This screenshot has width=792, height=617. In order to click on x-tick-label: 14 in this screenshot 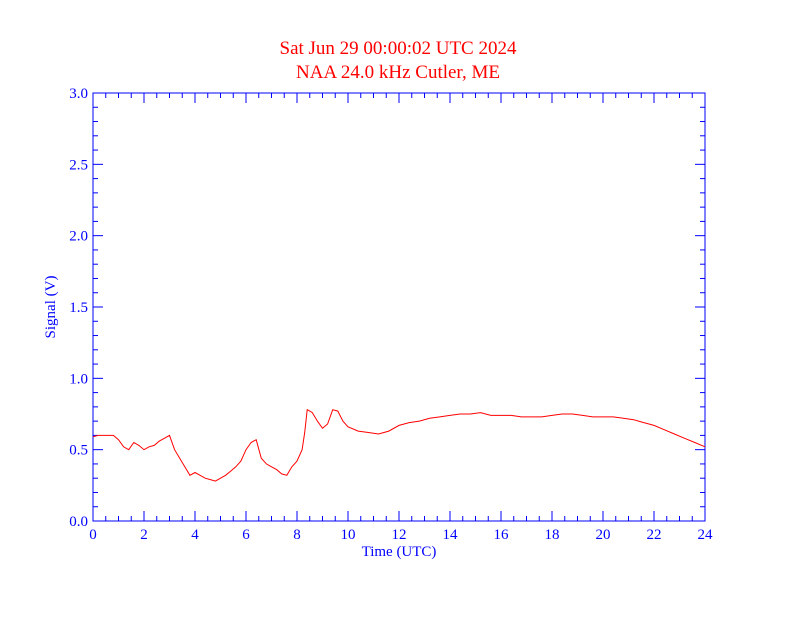, I will do `click(451, 535)`.